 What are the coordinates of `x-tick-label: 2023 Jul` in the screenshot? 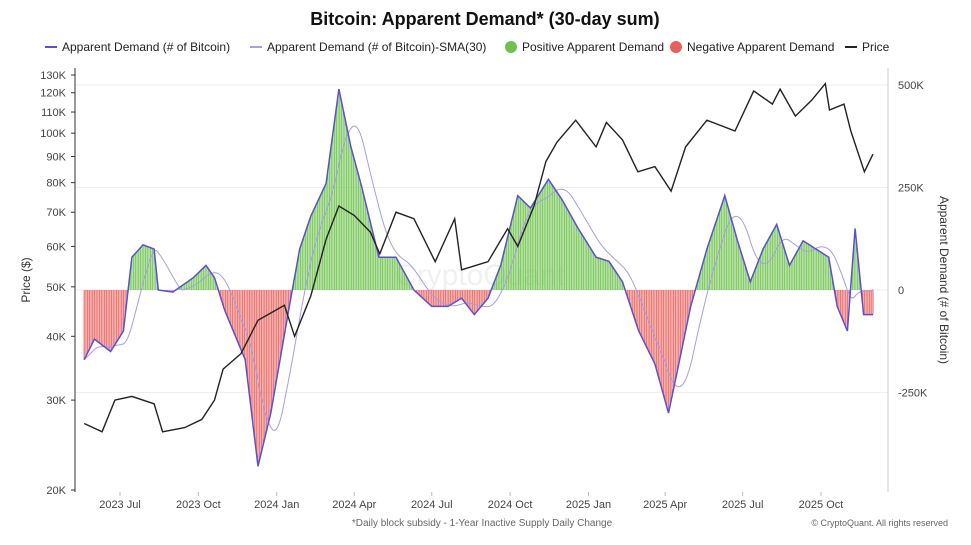 It's located at (120, 505).